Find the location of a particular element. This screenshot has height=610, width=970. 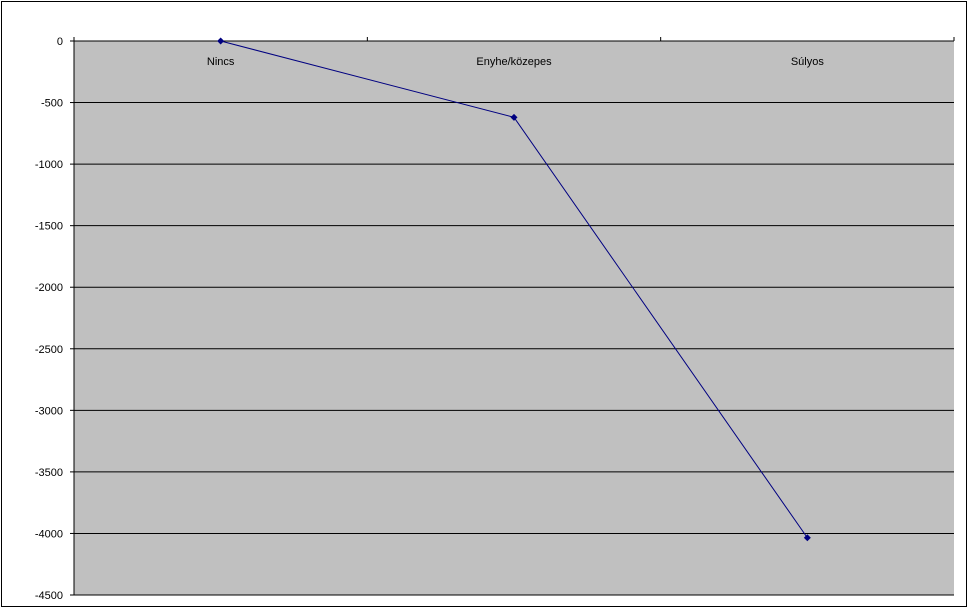

category-label: Nincs is located at coordinates (221, 62).